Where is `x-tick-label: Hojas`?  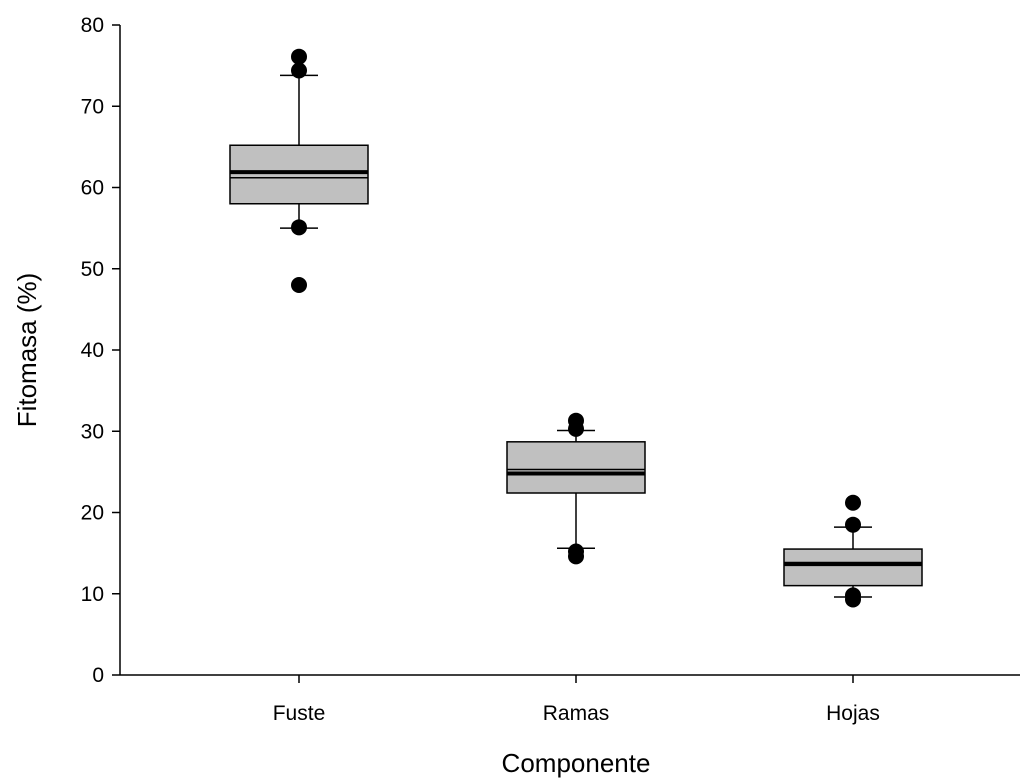
x-tick-label: Hojas is located at coordinates (853, 713).